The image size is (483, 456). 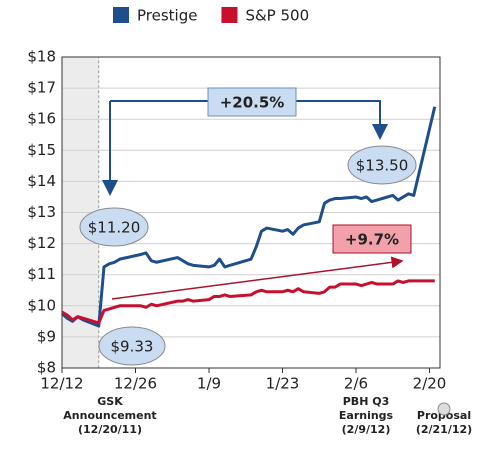 What do you see at coordinates (41, 305) in the screenshot?
I see `y-tick-label: $10` at bounding box center [41, 305].